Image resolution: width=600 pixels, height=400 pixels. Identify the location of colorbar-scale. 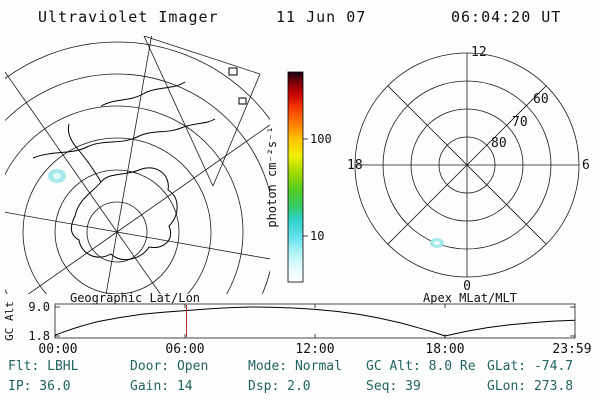
(295, 177).